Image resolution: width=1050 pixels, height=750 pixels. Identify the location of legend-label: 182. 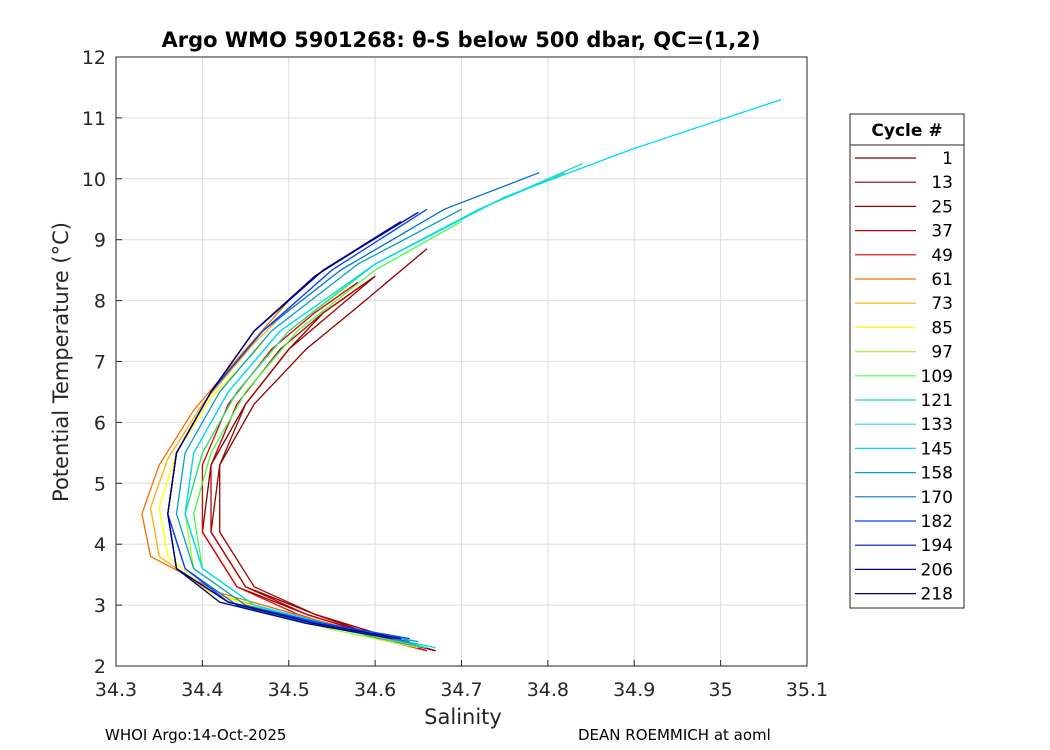
(937, 522).